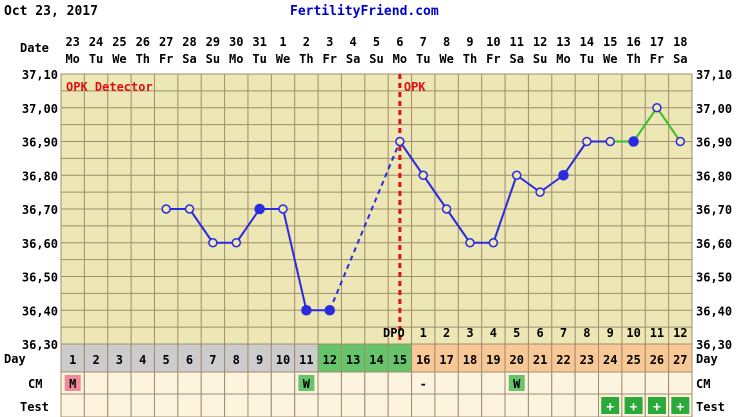 The height and width of the screenshot is (417, 750). Describe the element at coordinates (563, 42) in the screenshot. I see `date-label: 13` at that location.